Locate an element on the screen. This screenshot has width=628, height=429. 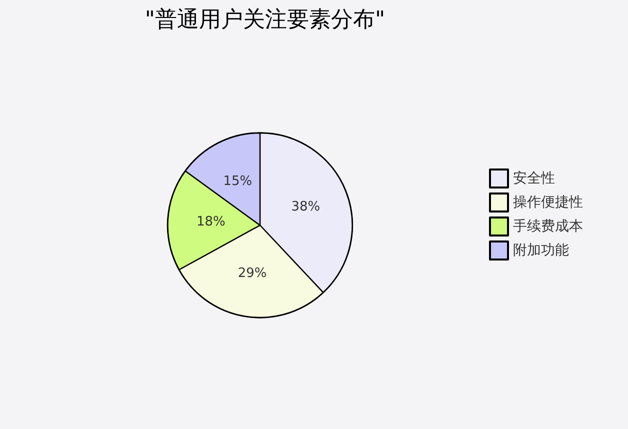
legend-label: 附加功能 is located at coordinates (541, 250).